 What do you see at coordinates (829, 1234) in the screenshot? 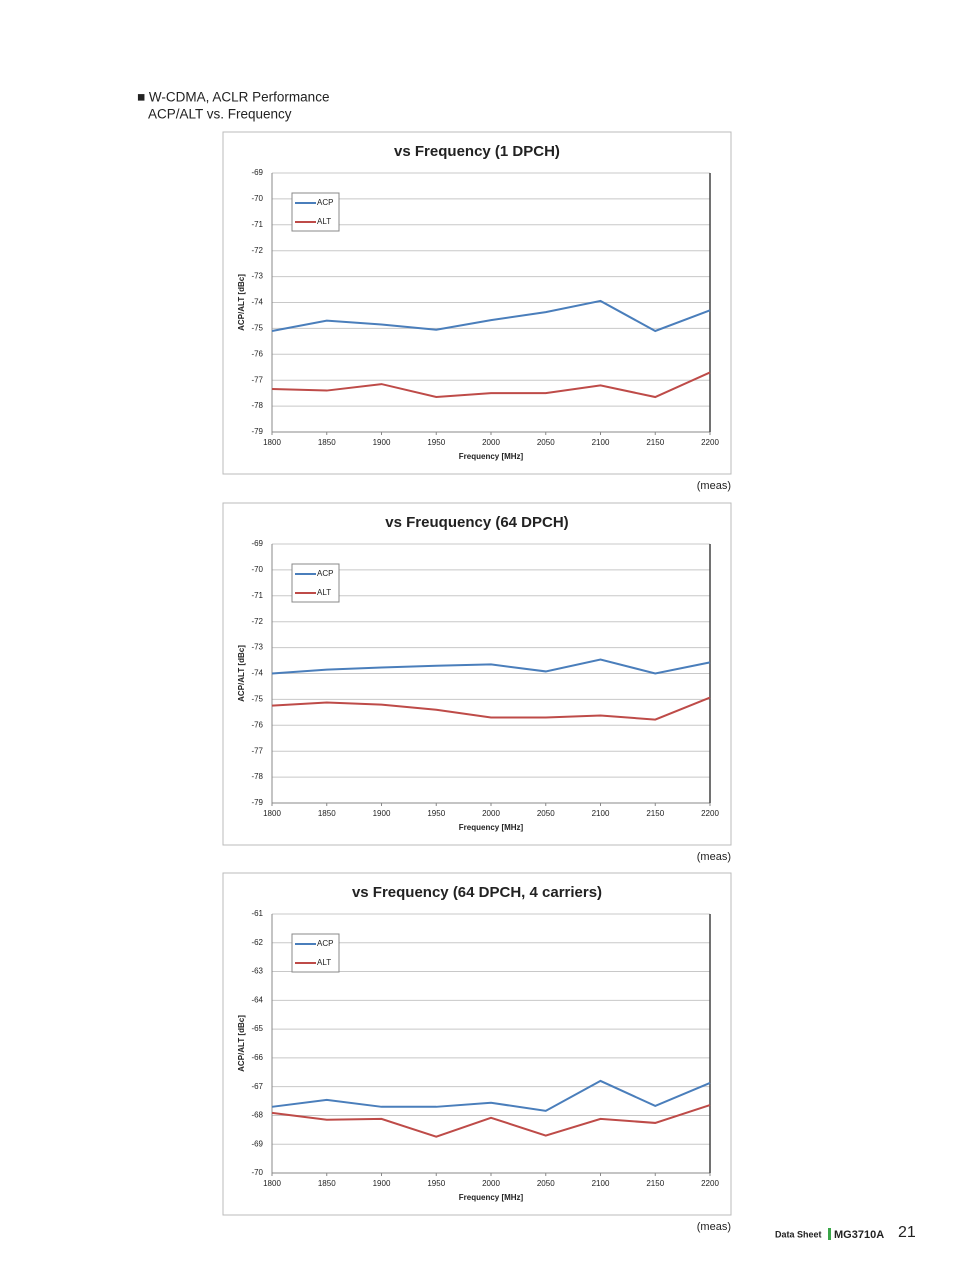
I see `footer-bar` at bounding box center [829, 1234].